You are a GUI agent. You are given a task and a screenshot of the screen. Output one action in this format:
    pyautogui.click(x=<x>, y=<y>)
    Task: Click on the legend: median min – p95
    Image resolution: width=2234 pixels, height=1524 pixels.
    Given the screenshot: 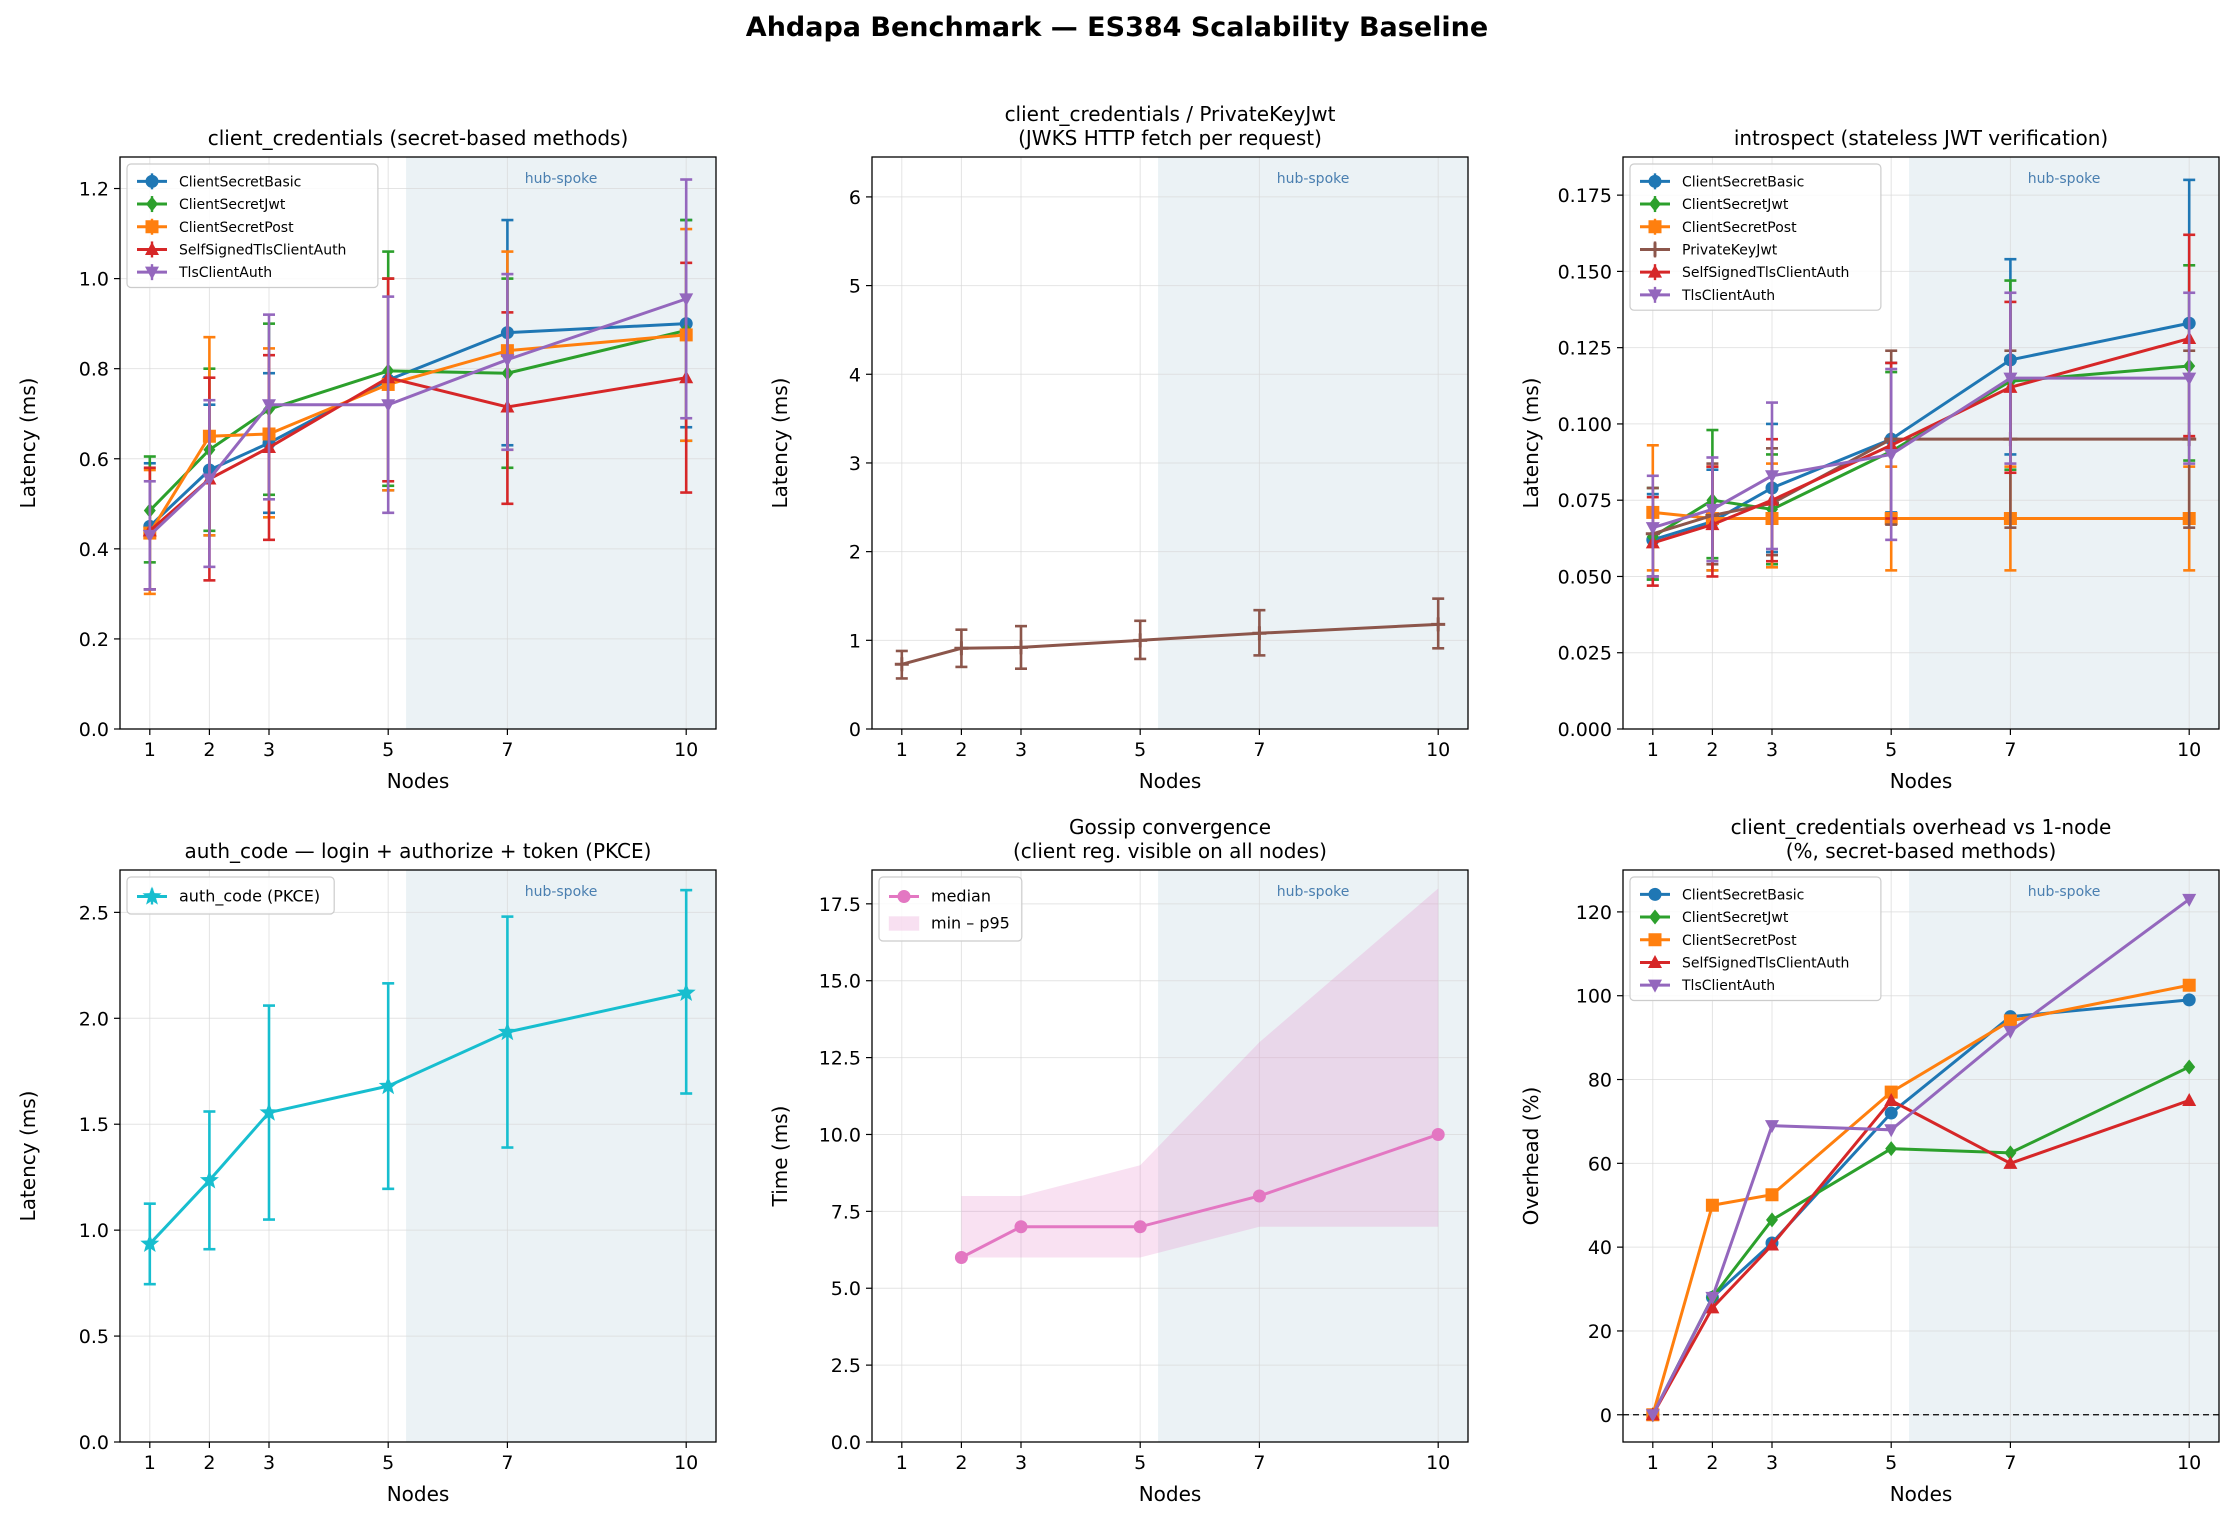 What is the action you would take?
    pyautogui.click(x=950, y=909)
    